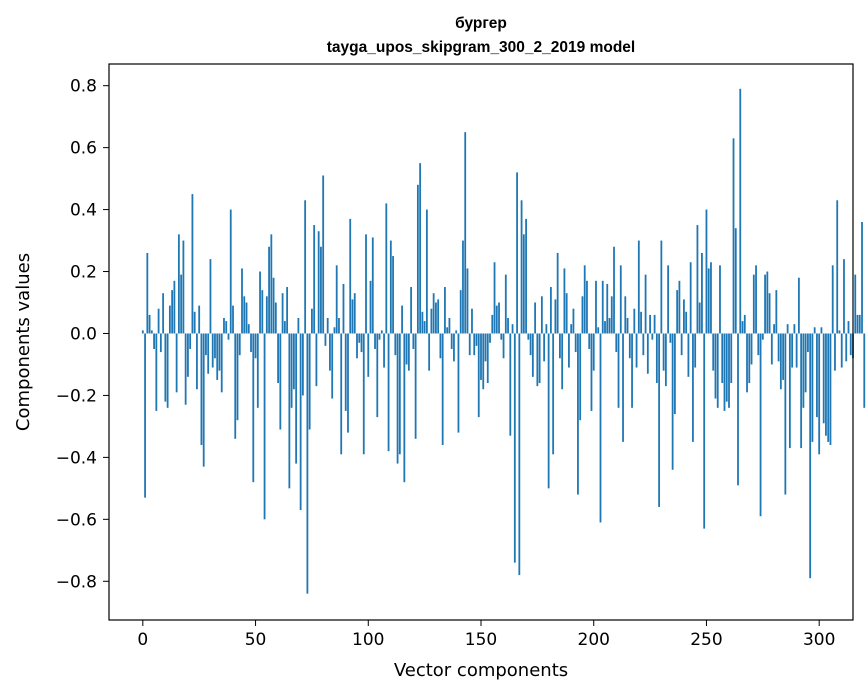 The image size is (867, 696). Describe the element at coordinates (368, 640) in the screenshot. I see `x-tick-label: 100` at that location.